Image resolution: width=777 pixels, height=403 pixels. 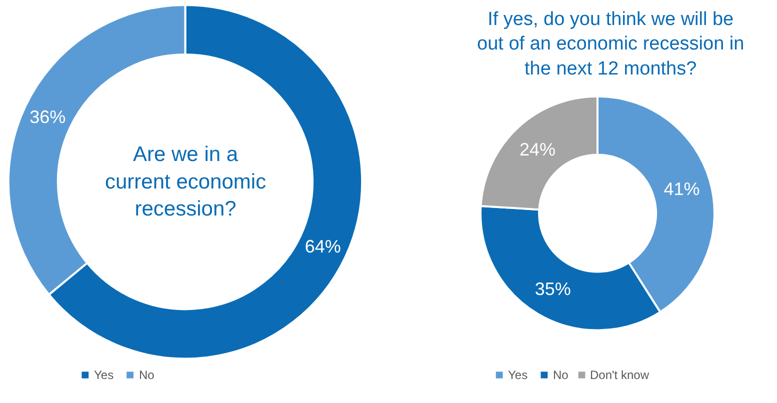 I want to click on text: Are we in a current economic recession?, so click(x=185, y=182).